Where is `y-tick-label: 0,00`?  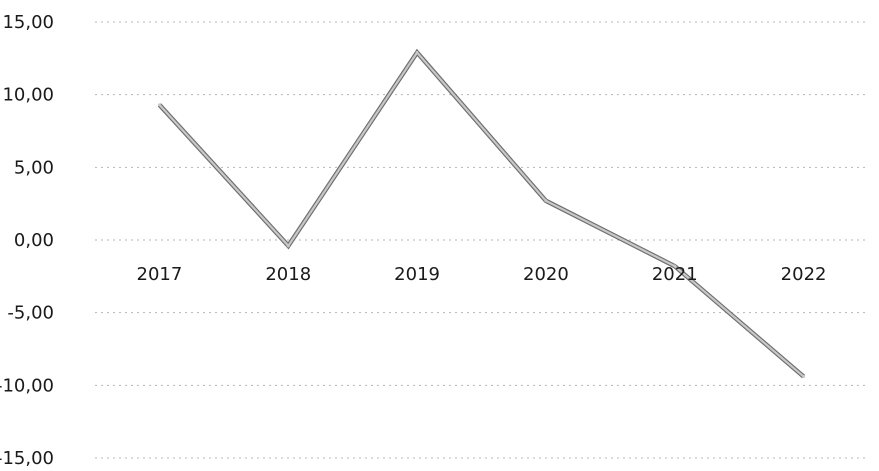 y-tick-label: 0,00 is located at coordinates (34, 240).